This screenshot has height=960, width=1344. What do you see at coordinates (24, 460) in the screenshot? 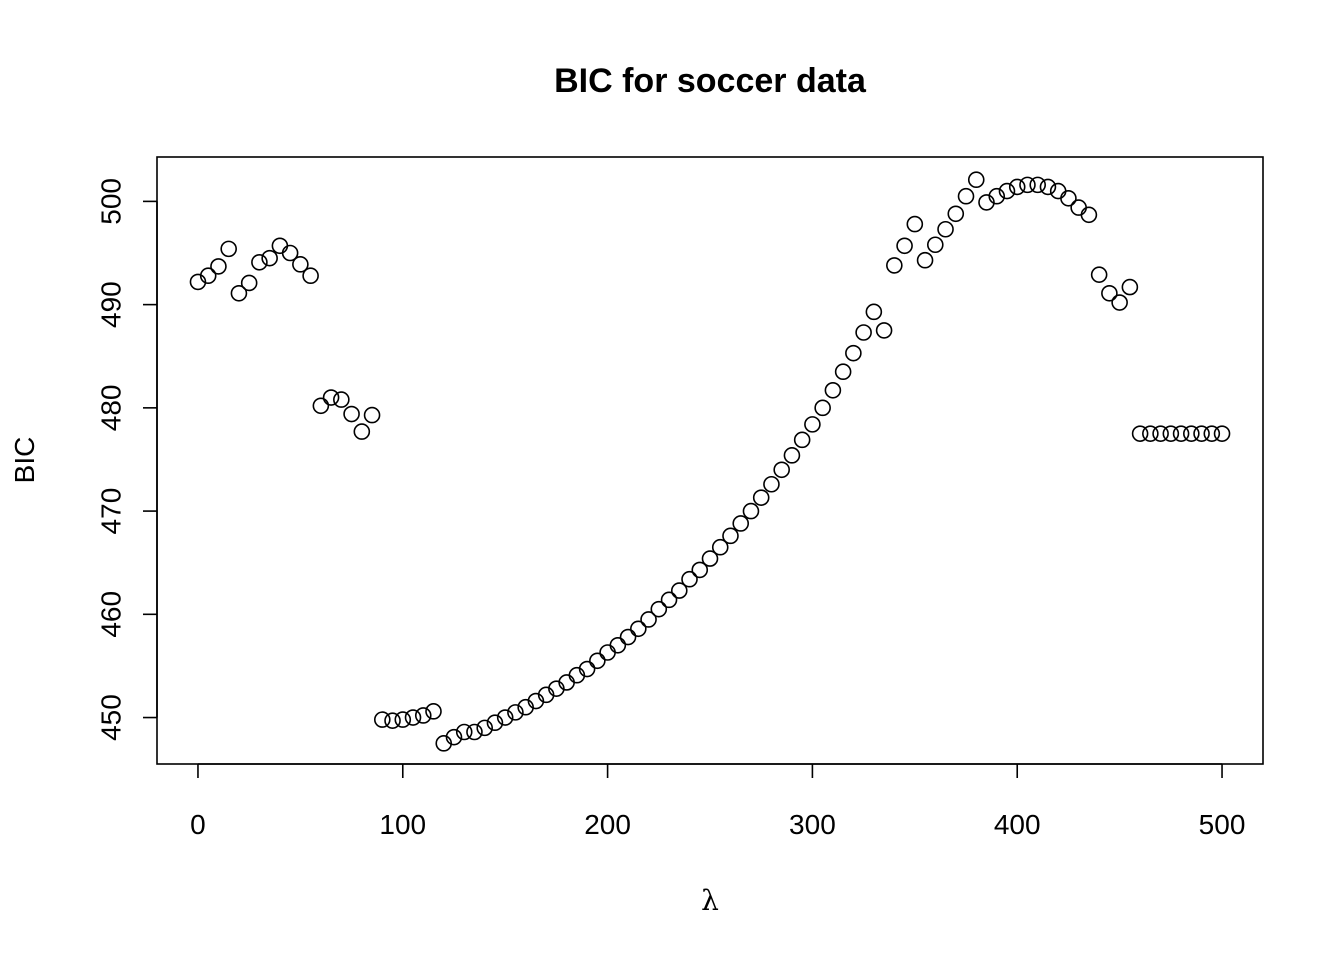
I see `y-axis-label: BIC` at bounding box center [24, 460].